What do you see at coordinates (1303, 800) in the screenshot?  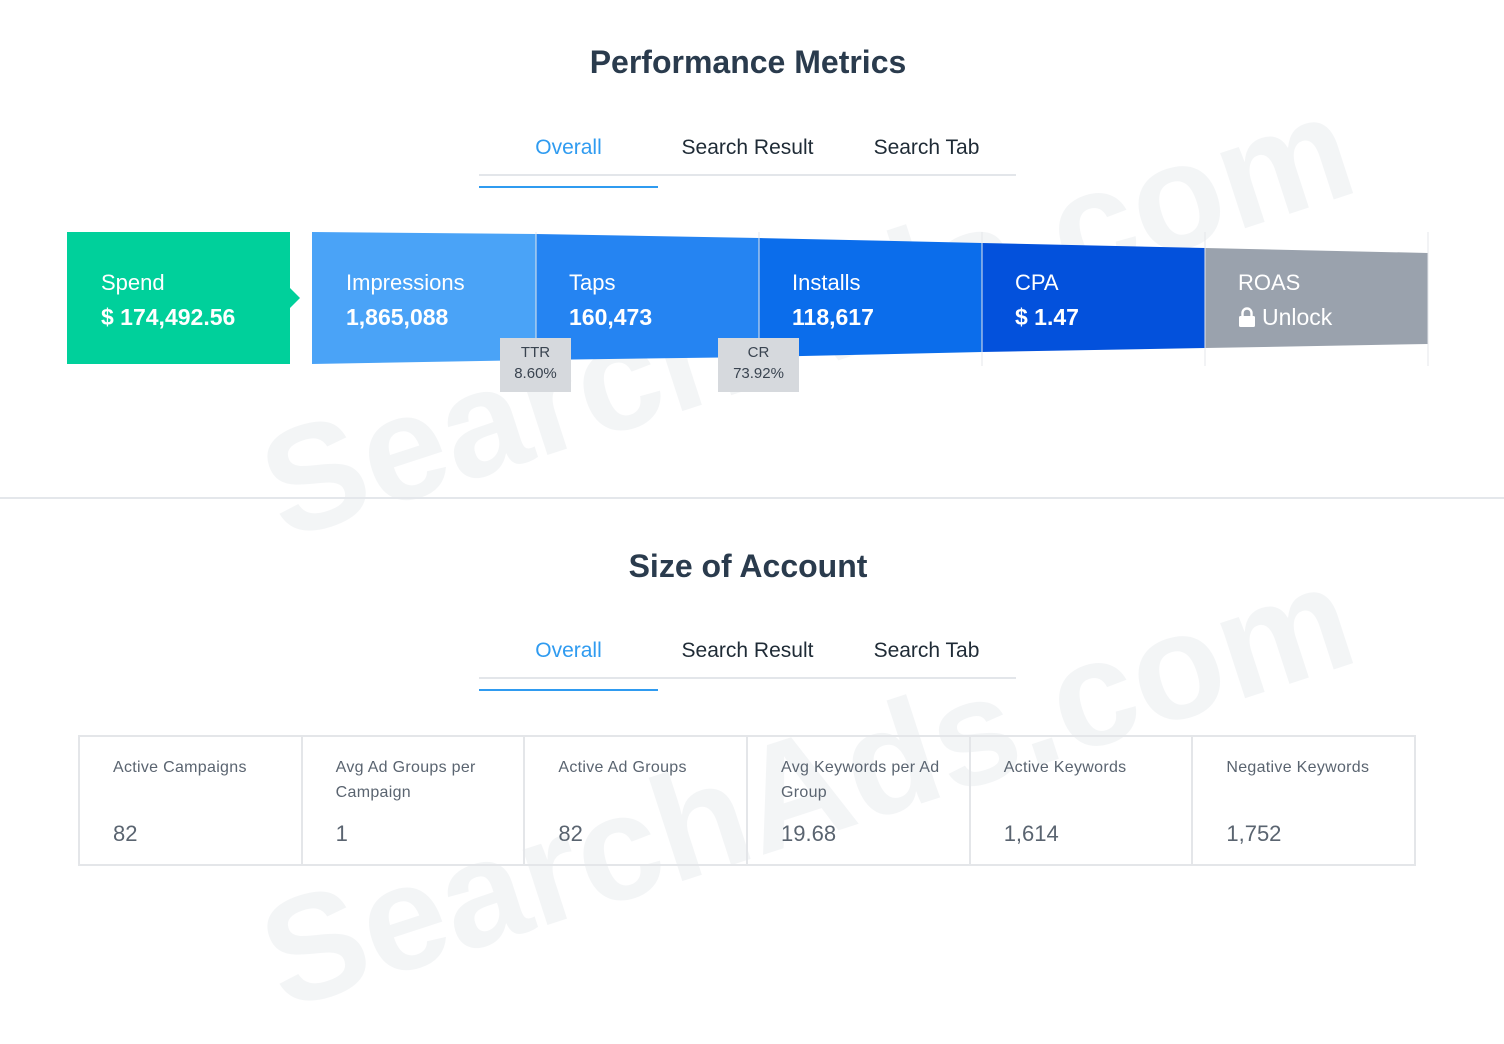 I see `stat-negative-keywords: Negative Keywords 1,752` at bounding box center [1303, 800].